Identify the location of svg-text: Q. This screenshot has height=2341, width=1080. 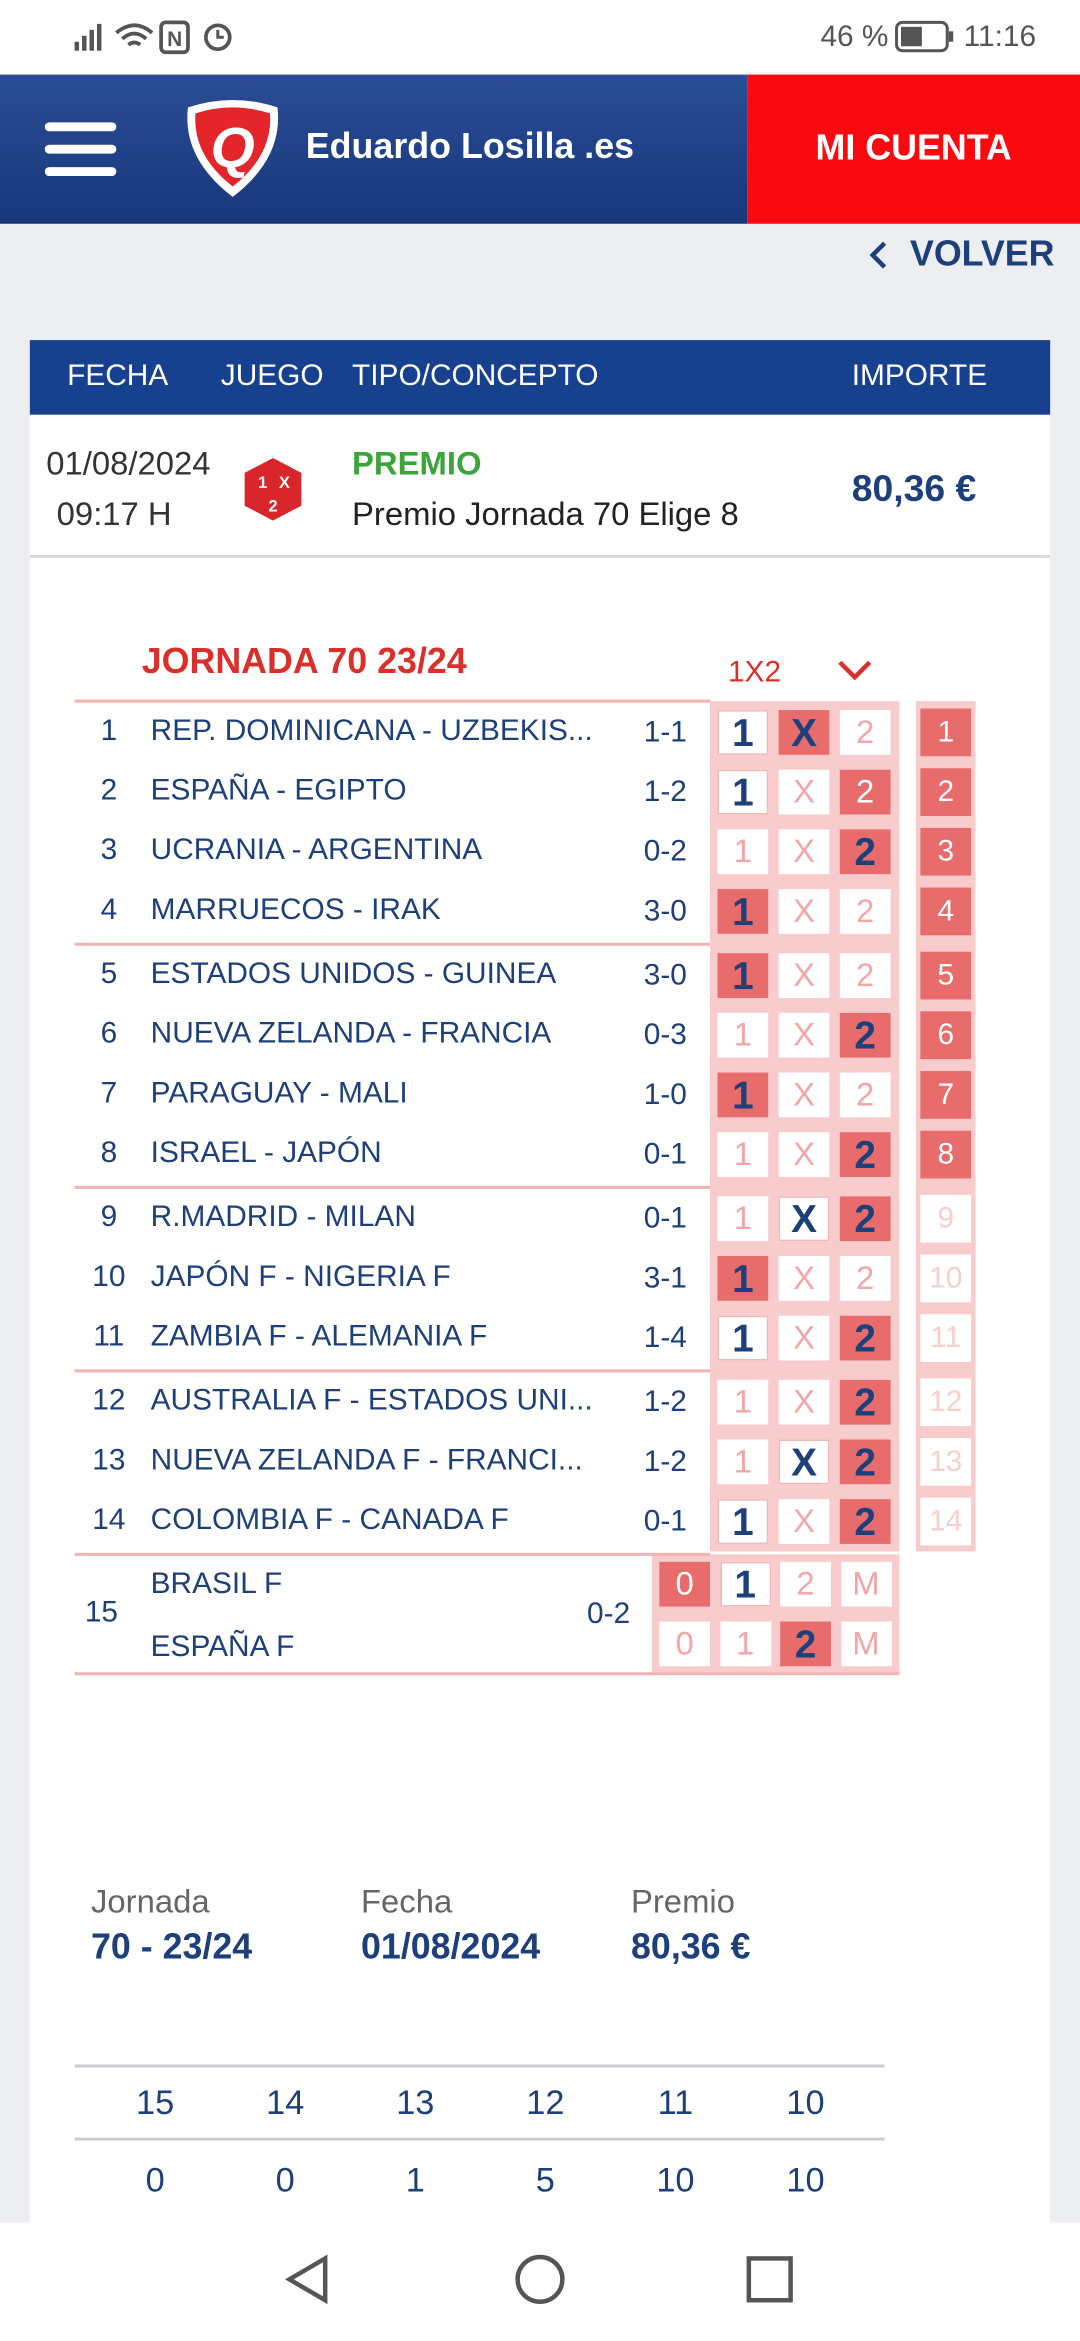
(233, 148).